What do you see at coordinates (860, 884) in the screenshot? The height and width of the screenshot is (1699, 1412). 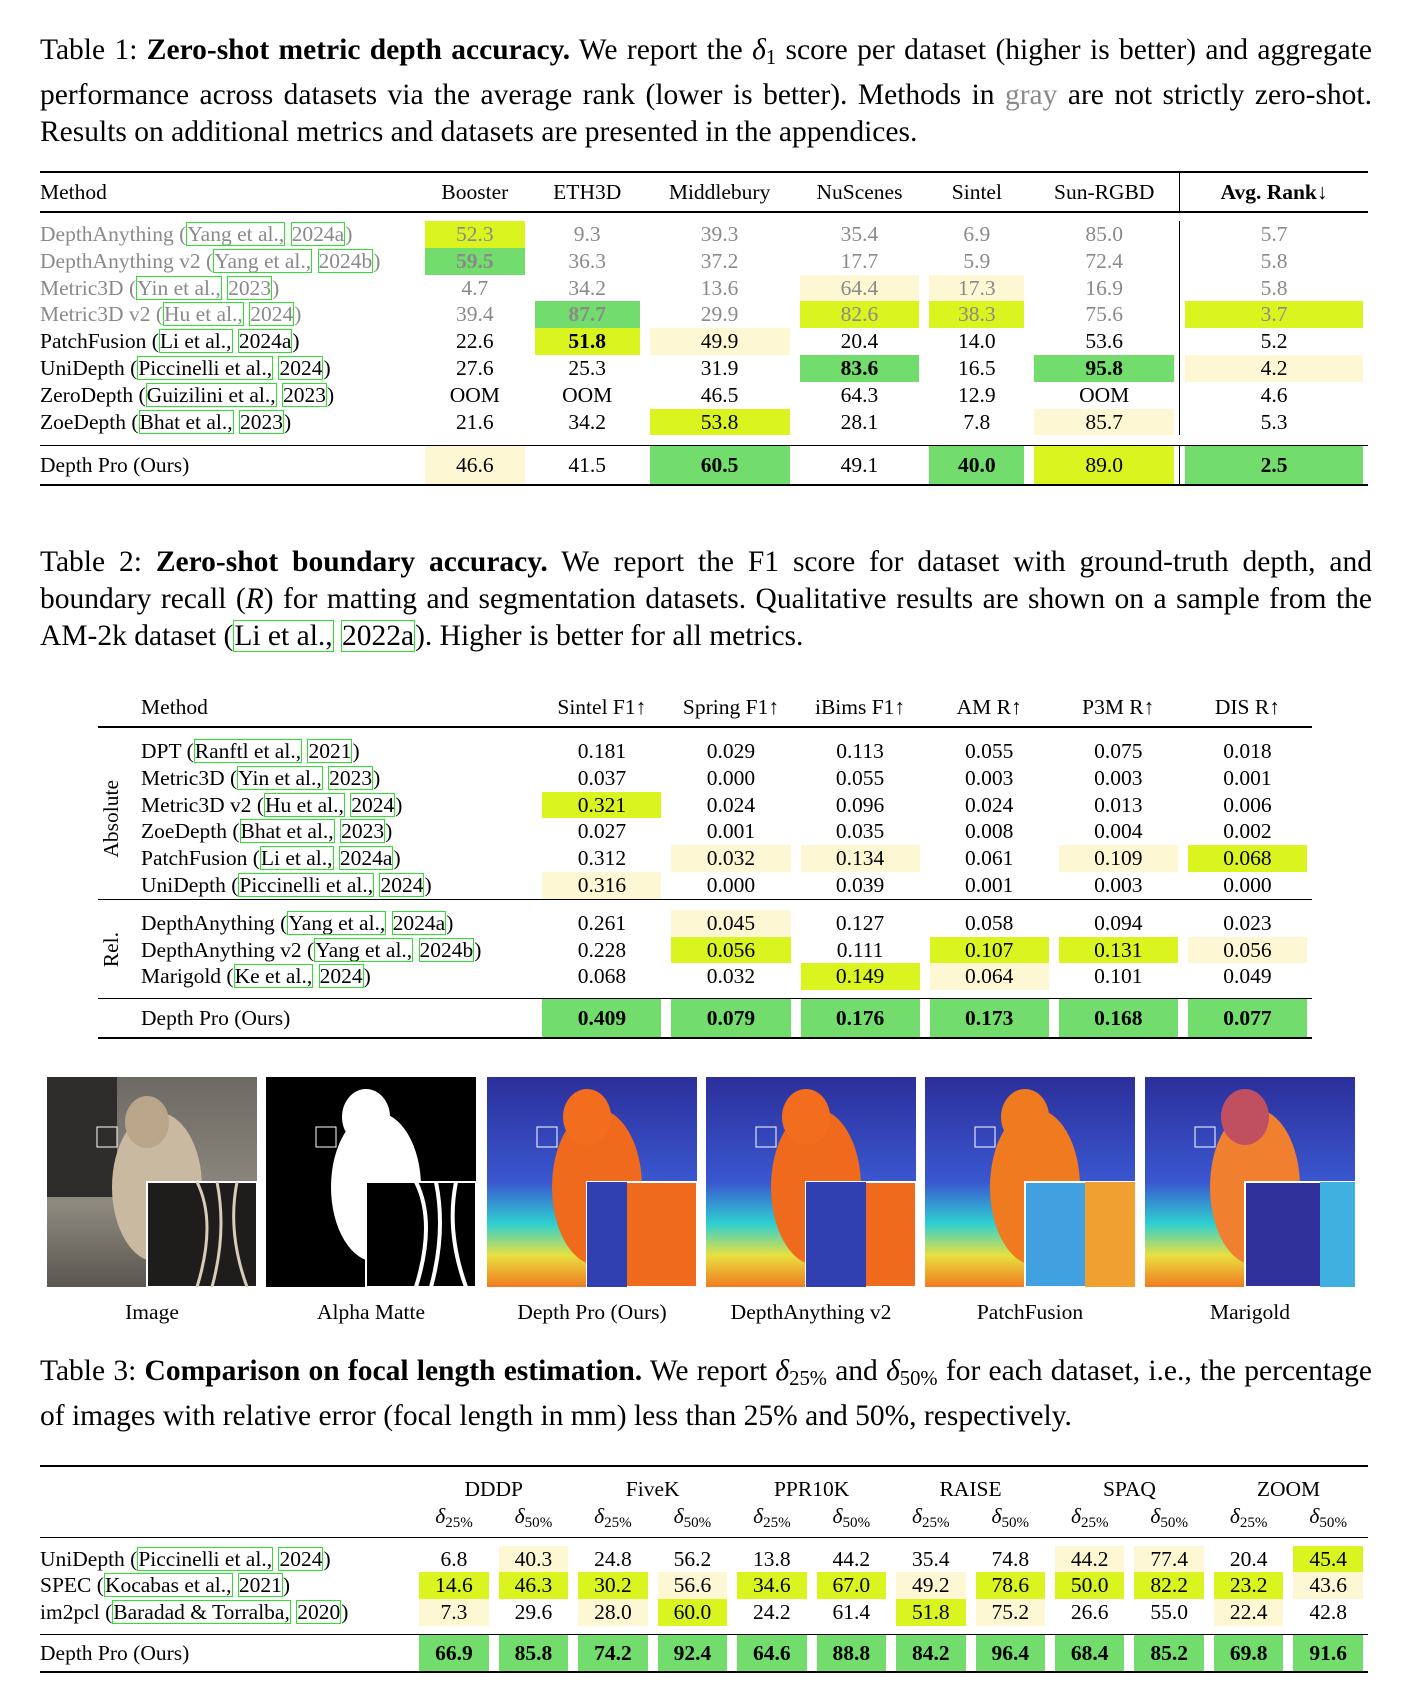 I see `value-cell: 0.039` at bounding box center [860, 884].